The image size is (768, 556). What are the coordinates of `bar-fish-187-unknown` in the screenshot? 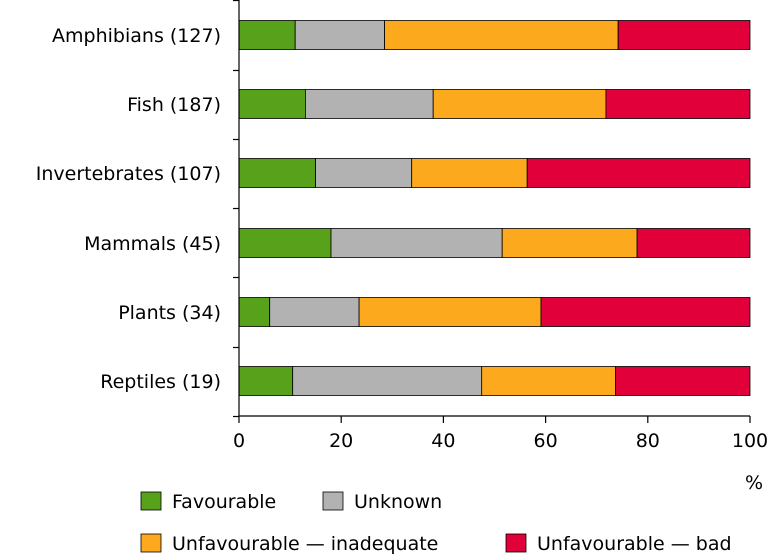 It's located at (369, 104).